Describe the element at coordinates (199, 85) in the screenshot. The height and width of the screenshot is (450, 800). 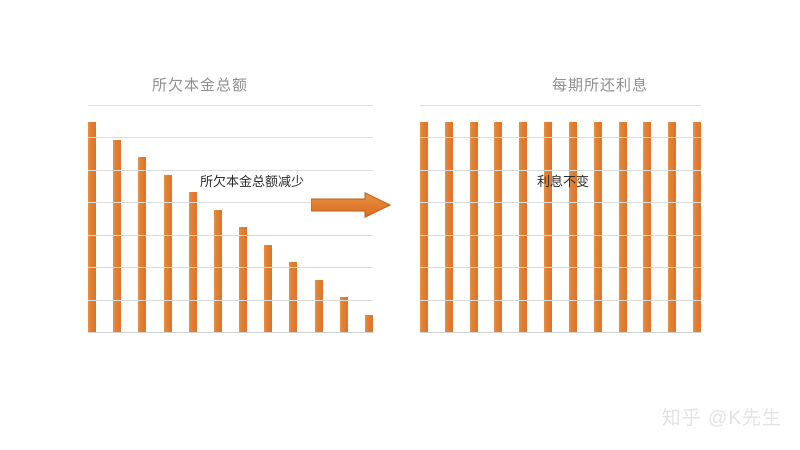
I see `principal-chart-title: 所欠本金总额` at that location.